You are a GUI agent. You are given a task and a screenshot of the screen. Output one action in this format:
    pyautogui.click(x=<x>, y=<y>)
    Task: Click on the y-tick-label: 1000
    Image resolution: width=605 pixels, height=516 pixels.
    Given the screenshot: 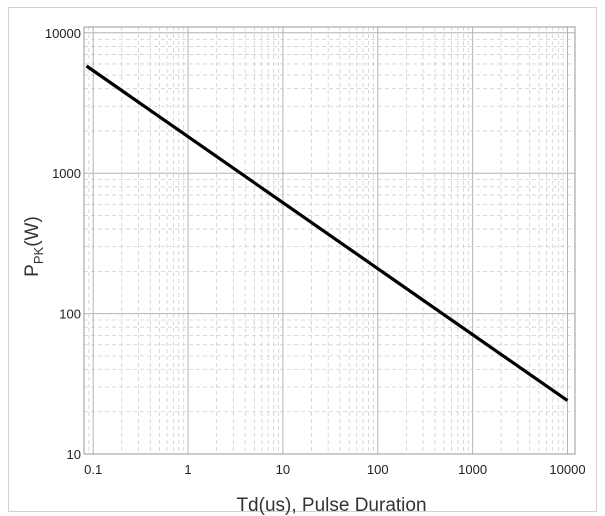 What is the action you would take?
    pyautogui.click(x=66, y=173)
    